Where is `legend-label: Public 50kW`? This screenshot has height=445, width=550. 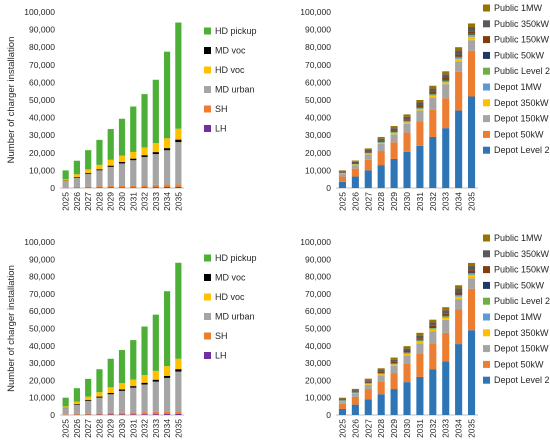
legend-label: Public 50kW is located at coordinates (519, 55).